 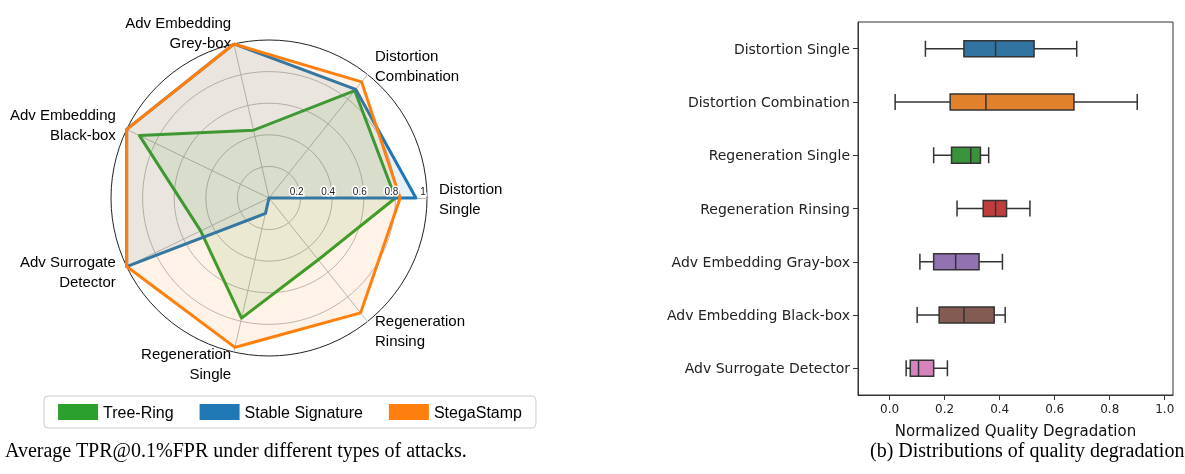 What do you see at coordinates (767, 368) in the screenshot?
I see `y-tick-label: Adv Surrogate Detector` at bounding box center [767, 368].